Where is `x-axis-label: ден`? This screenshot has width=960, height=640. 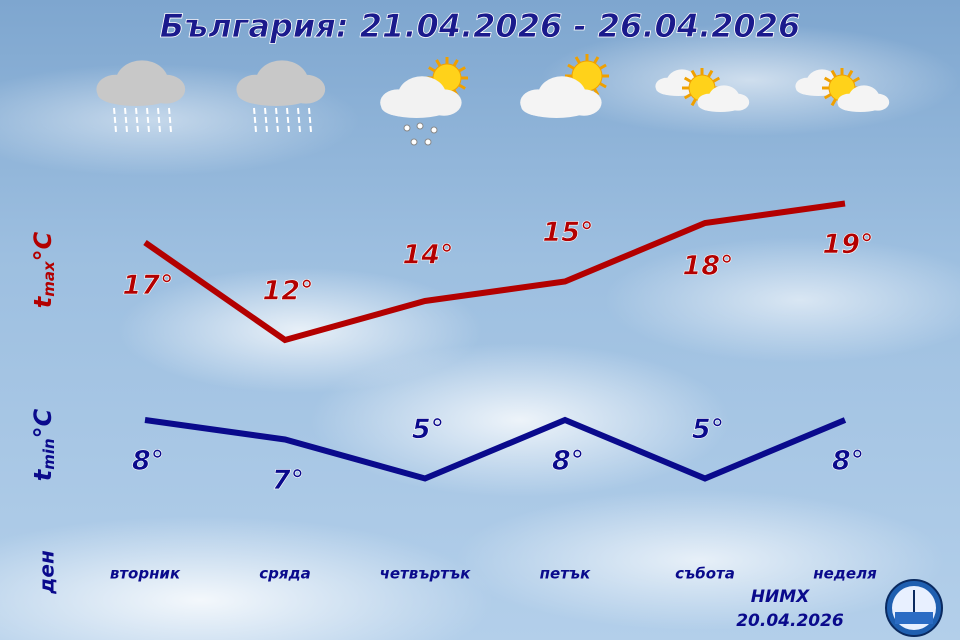 x-axis-label: ден is located at coordinates (47, 572).